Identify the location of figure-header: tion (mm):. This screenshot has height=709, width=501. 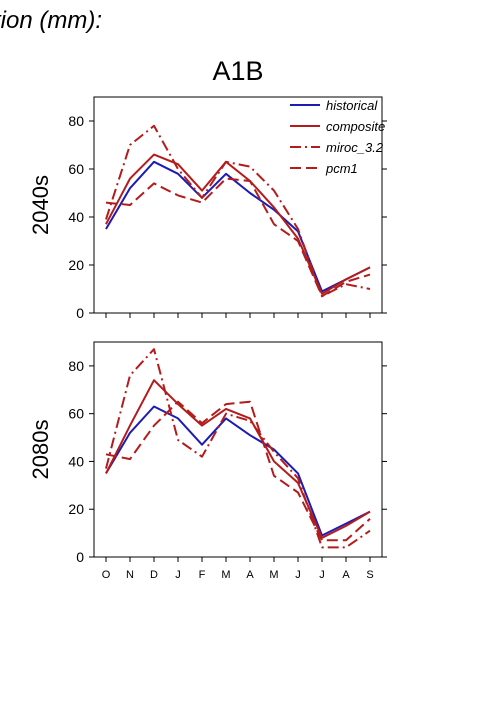
(51, 20).